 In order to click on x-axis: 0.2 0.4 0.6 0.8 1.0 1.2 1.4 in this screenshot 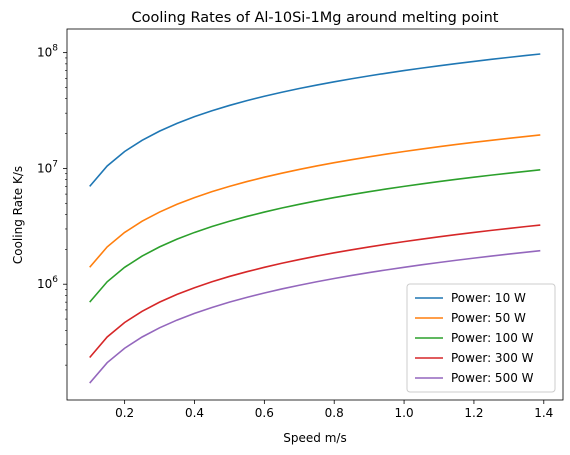, I will do `click(334, 410)`.